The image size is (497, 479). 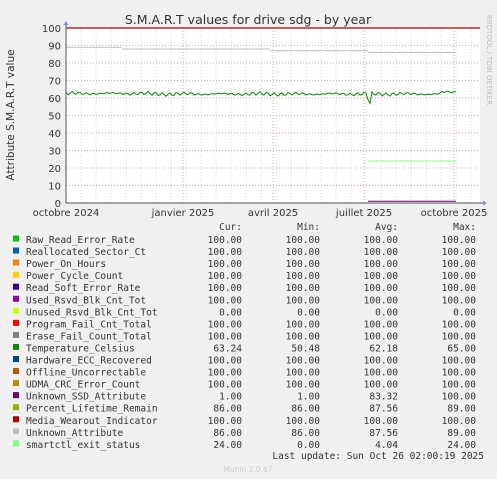 What do you see at coordinates (386, 445) in the screenshot?
I see `legend-value-avg: 4.04` at bounding box center [386, 445].